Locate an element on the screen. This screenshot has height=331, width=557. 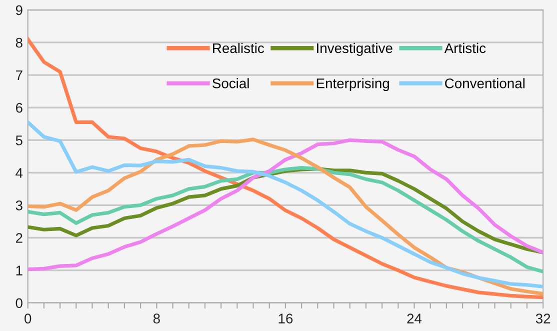
legend-label: Enterprising is located at coordinates (352, 85).